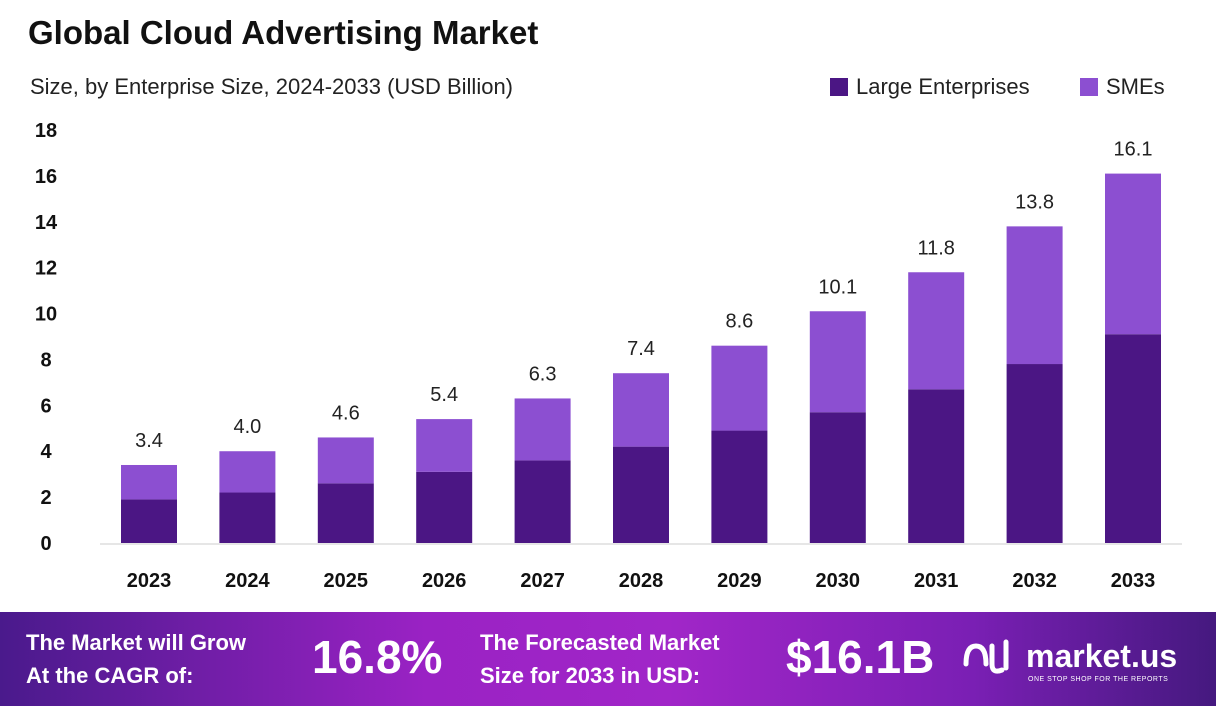  I want to click on y-tick-label: 2, so click(45, 498).